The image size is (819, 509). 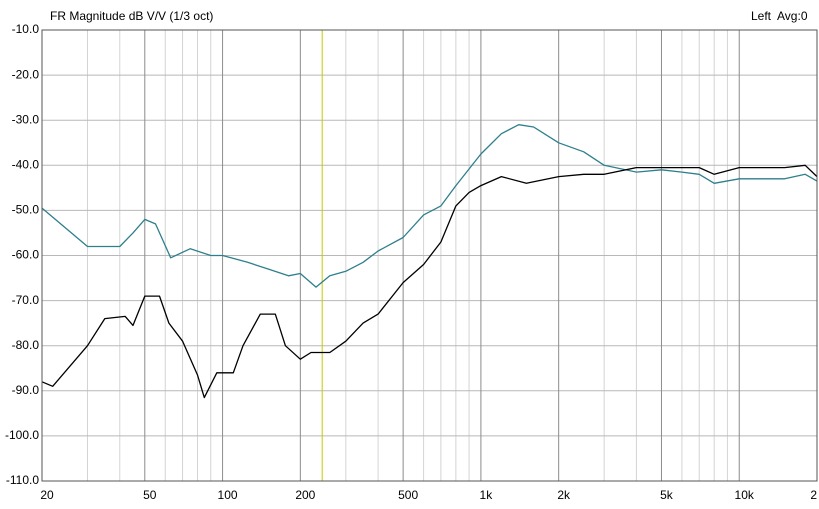 What do you see at coordinates (47, 495) in the screenshot?
I see `x-tick-label: 20` at bounding box center [47, 495].